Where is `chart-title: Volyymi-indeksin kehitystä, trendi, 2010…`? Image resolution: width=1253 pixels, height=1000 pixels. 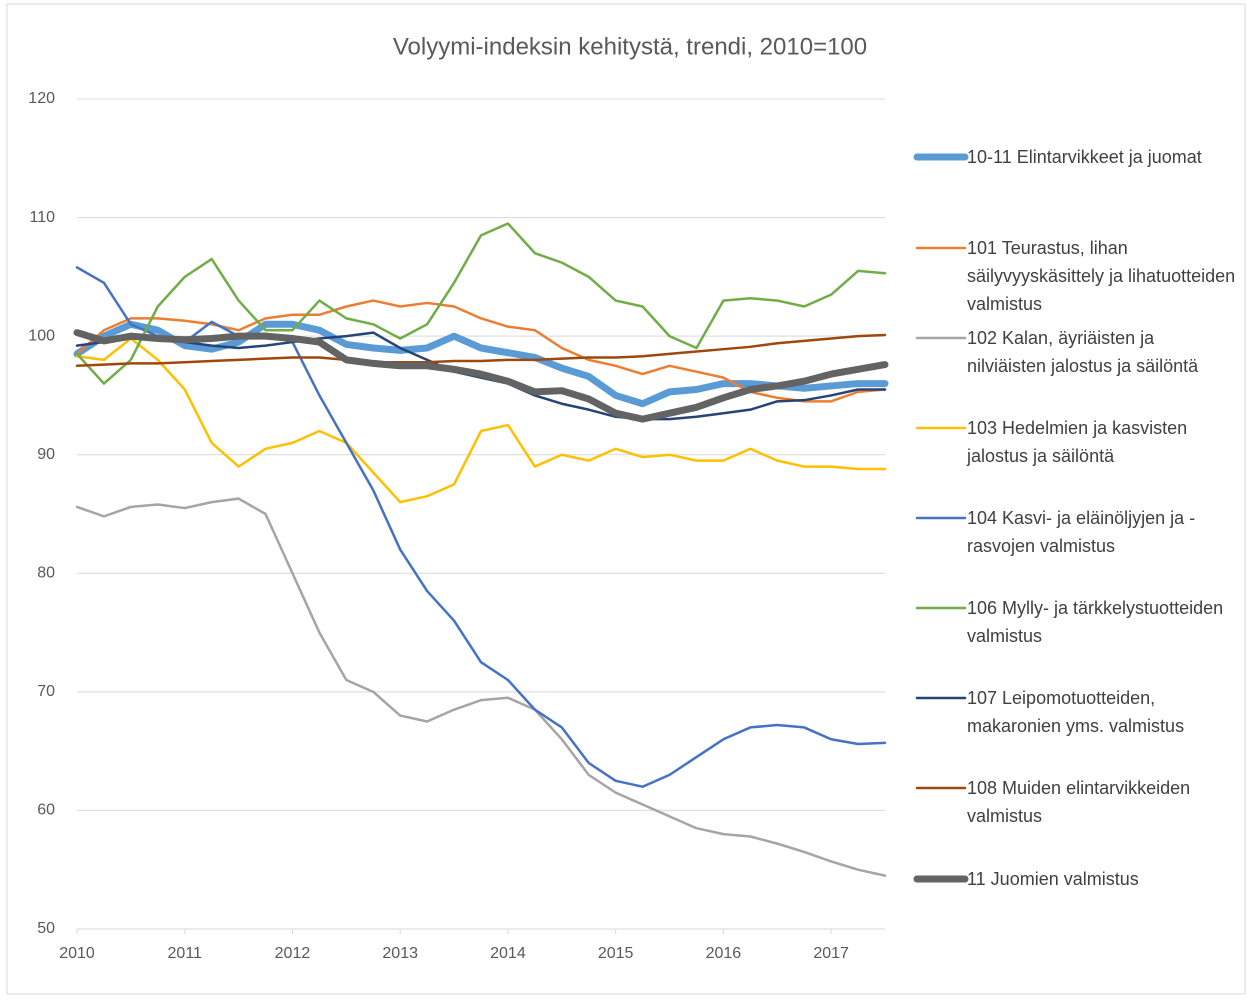
chart-title: Volyymi-indeksin kehitystä, trendi, 2010… is located at coordinates (630, 46).